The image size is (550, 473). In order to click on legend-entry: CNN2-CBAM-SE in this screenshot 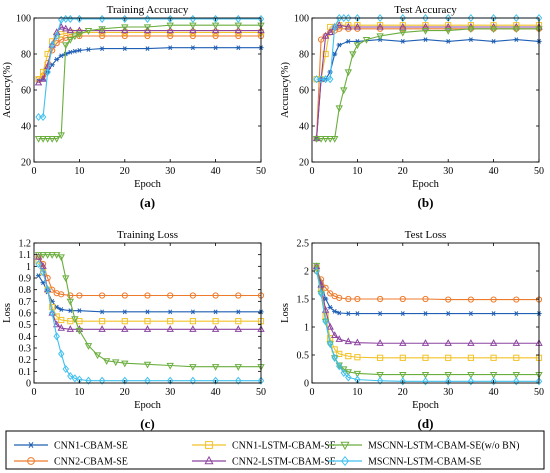, I will do `click(71, 462)`.